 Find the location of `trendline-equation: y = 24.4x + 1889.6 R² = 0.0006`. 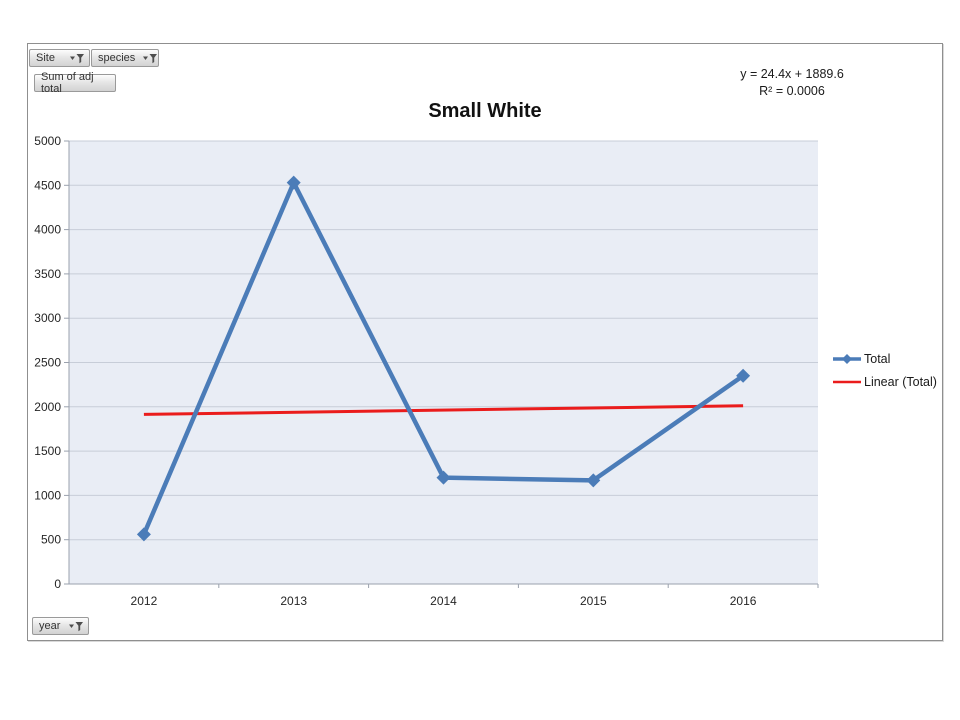

trendline-equation: y = 24.4x + 1889.6 R² = 0.0006 is located at coordinates (792, 83).